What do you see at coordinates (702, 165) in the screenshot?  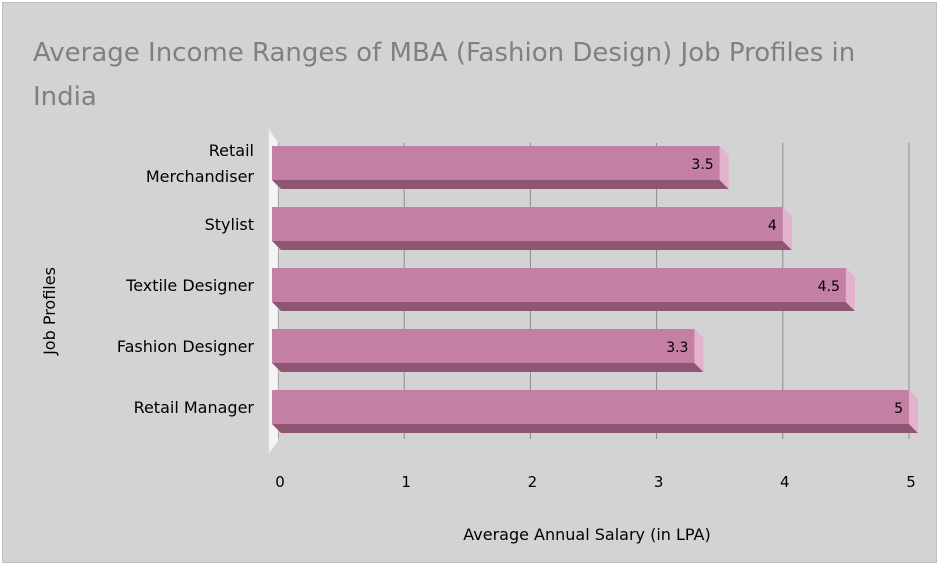 I see `bar-value-label: 3.5` at bounding box center [702, 165].